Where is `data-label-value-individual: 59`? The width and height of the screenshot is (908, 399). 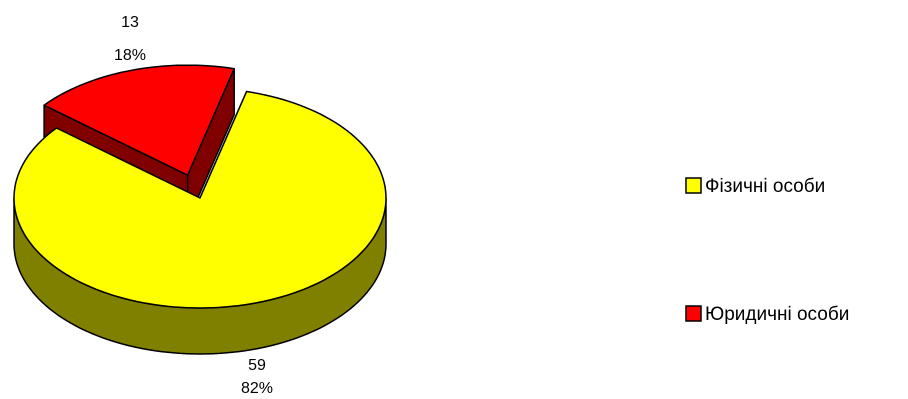 data-label-value-individual: 59 is located at coordinates (257, 365).